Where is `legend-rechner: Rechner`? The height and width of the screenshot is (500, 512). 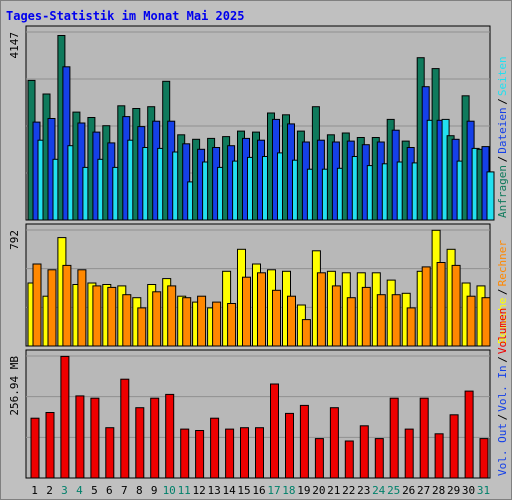
legend-rechner: Rechner is located at coordinates (502, 263).